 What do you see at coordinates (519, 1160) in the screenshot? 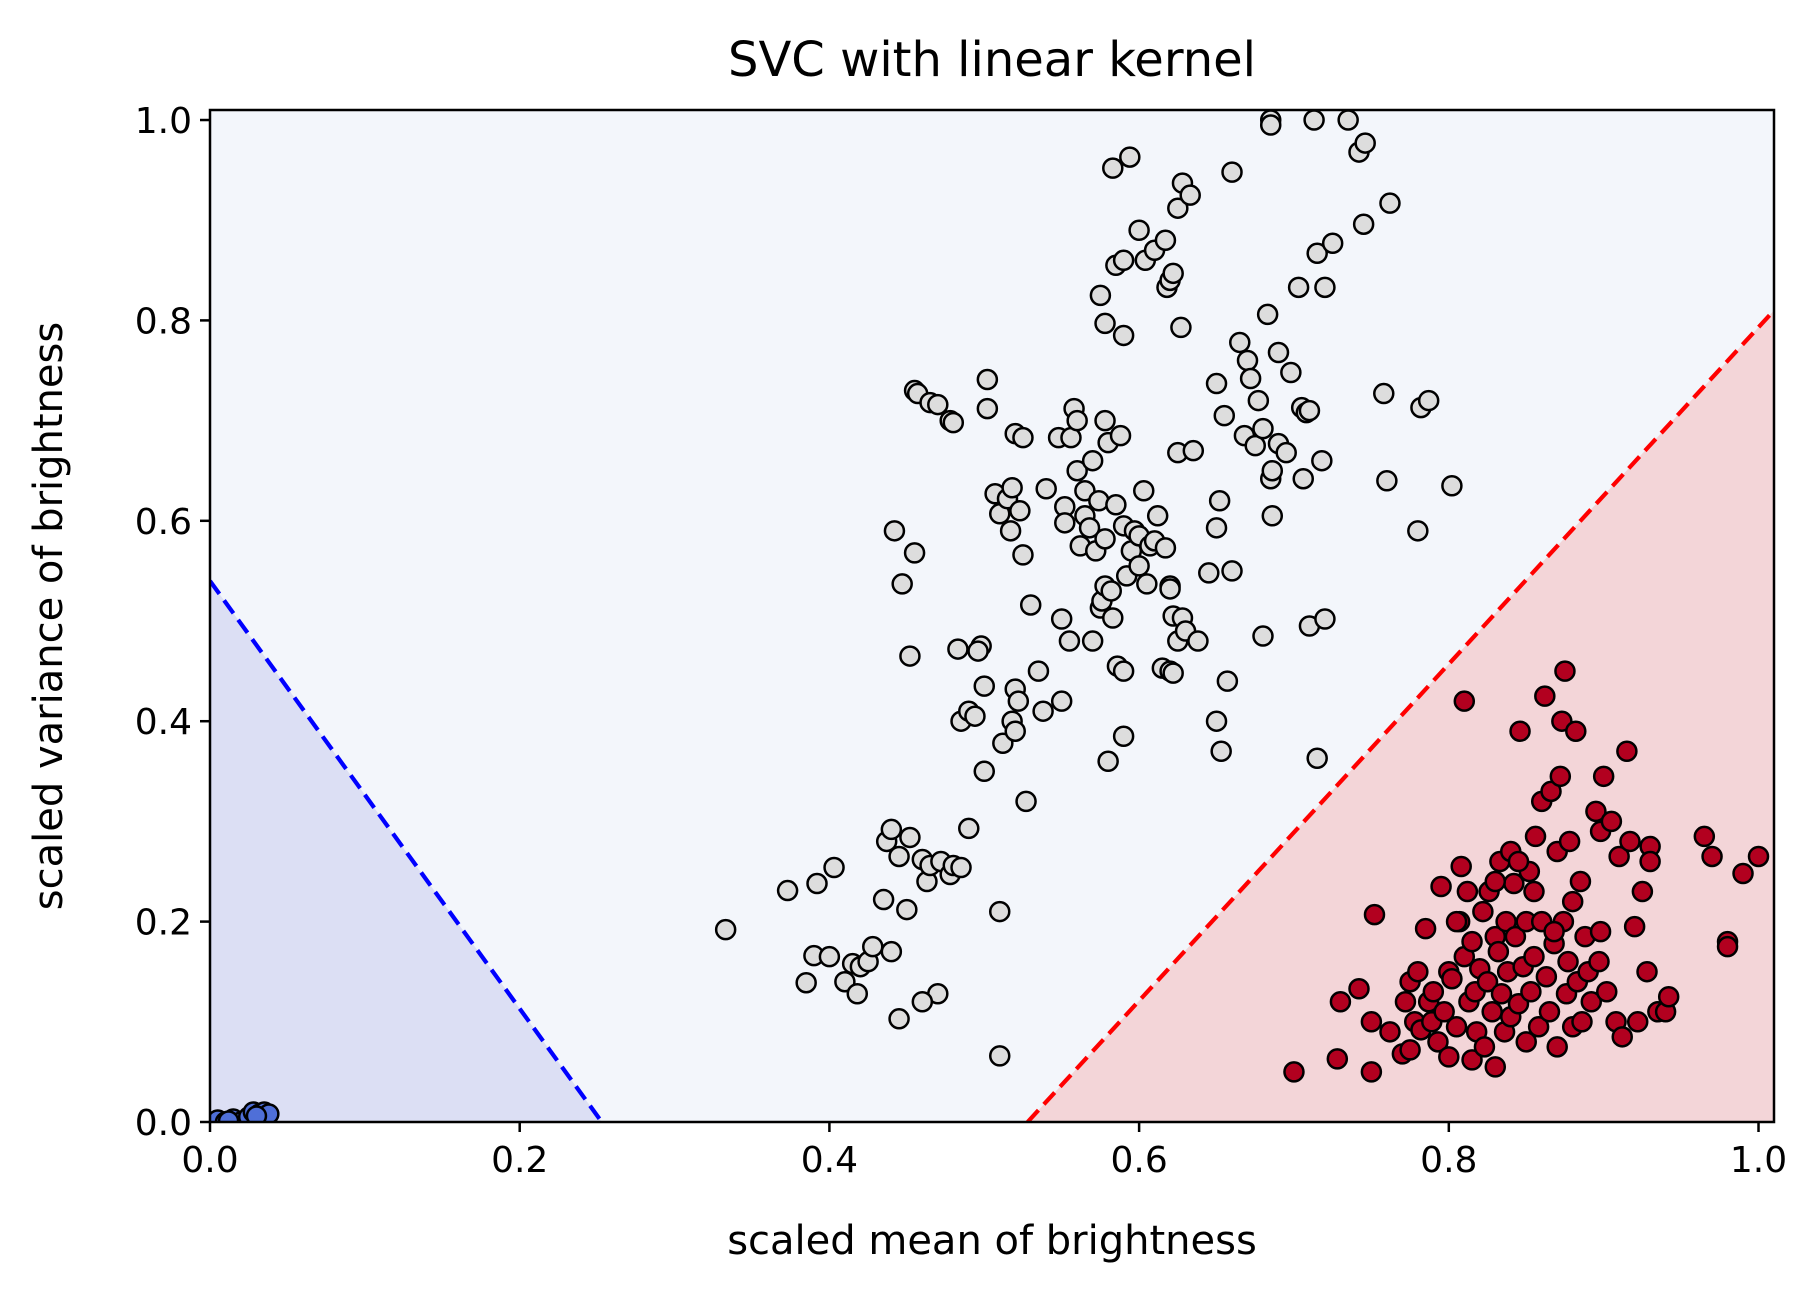
I see `x-tick-label: 0.2` at bounding box center [519, 1160].